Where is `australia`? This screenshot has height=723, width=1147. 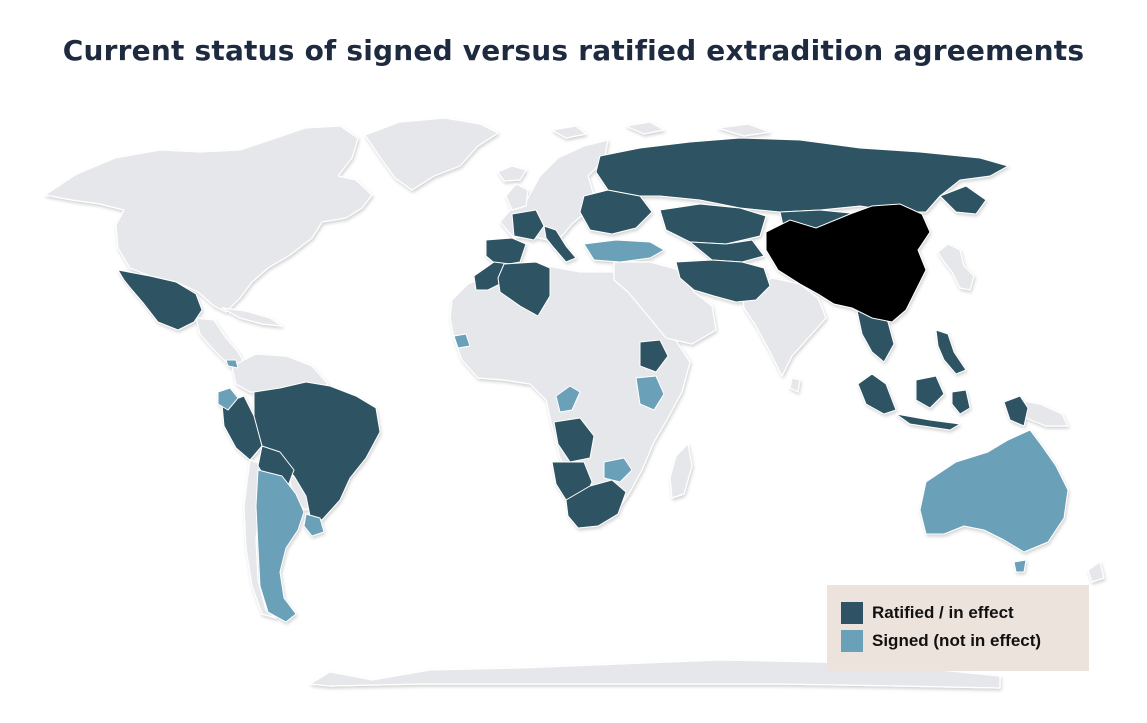
australia is located at coordinates (994, 491).